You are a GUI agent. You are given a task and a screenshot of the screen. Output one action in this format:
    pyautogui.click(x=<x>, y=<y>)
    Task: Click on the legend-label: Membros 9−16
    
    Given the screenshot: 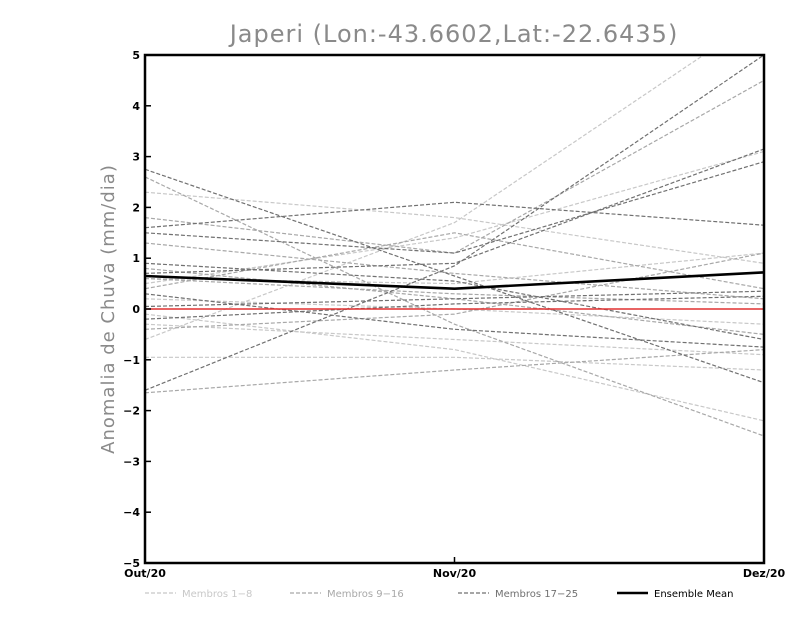 What is the action you would take?
    pyautogui.click(x=365, y=594)
    